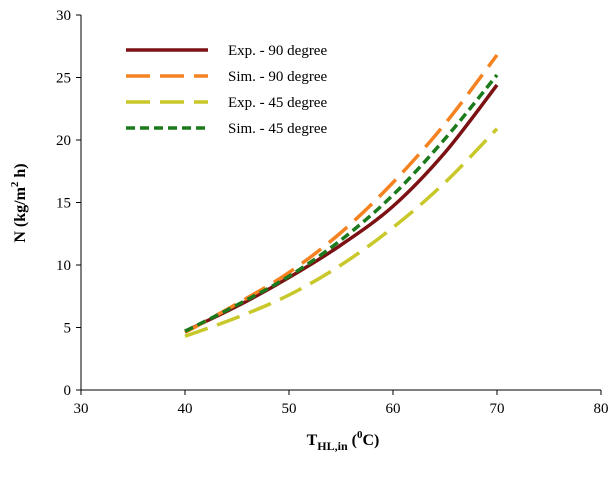 Image resolution: width=613 pixels, height=479 pixels. I want to click on legend-label-2: Sim. - 90 degree, so click(277, 77).